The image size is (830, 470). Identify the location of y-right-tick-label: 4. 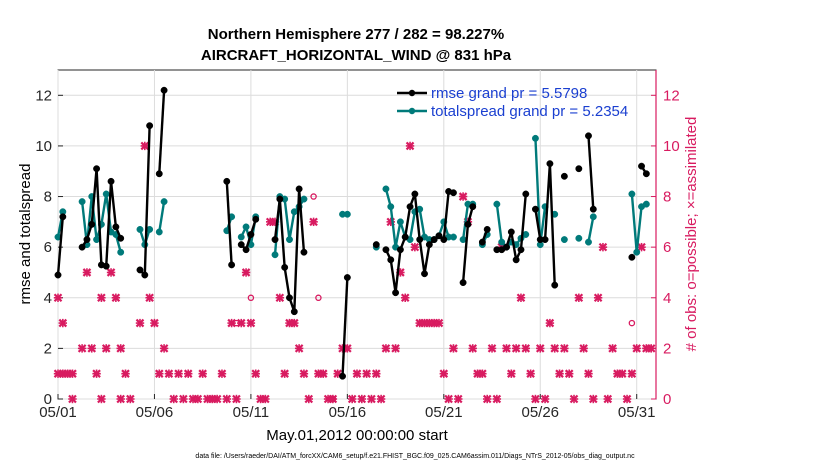
(667, 298).